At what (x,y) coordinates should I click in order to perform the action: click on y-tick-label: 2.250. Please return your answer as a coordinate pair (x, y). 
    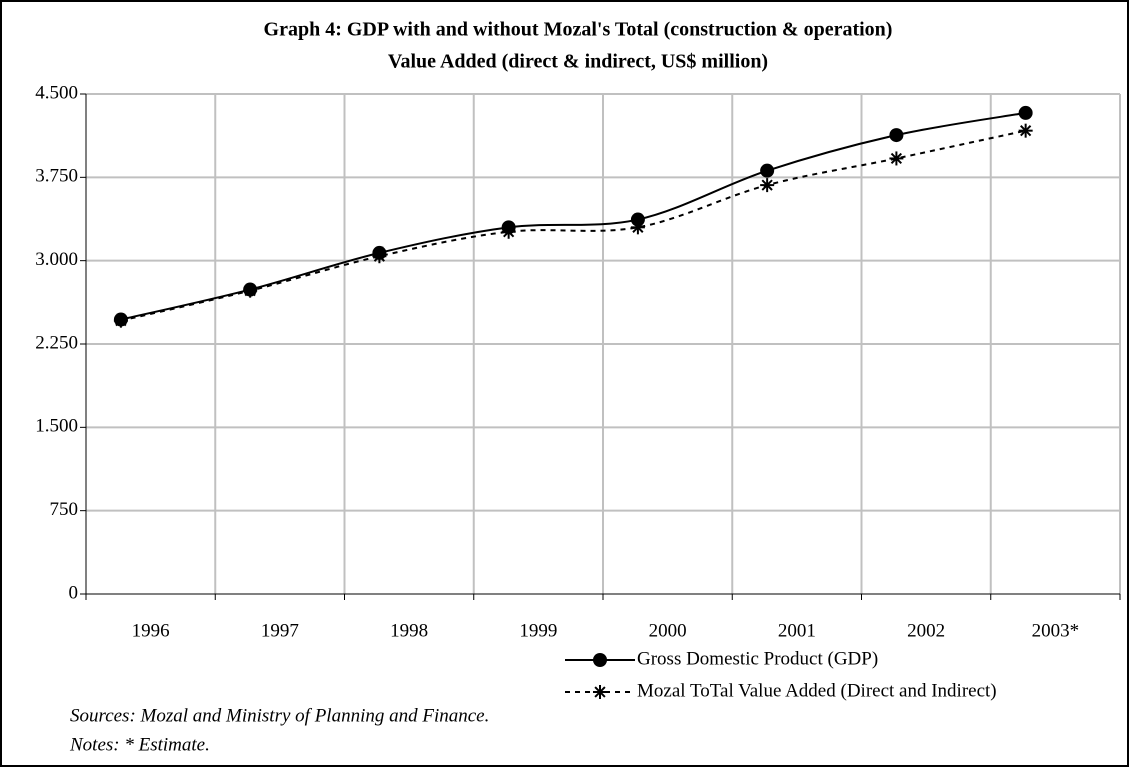
    Looking at the image, I should click on (56, 342).